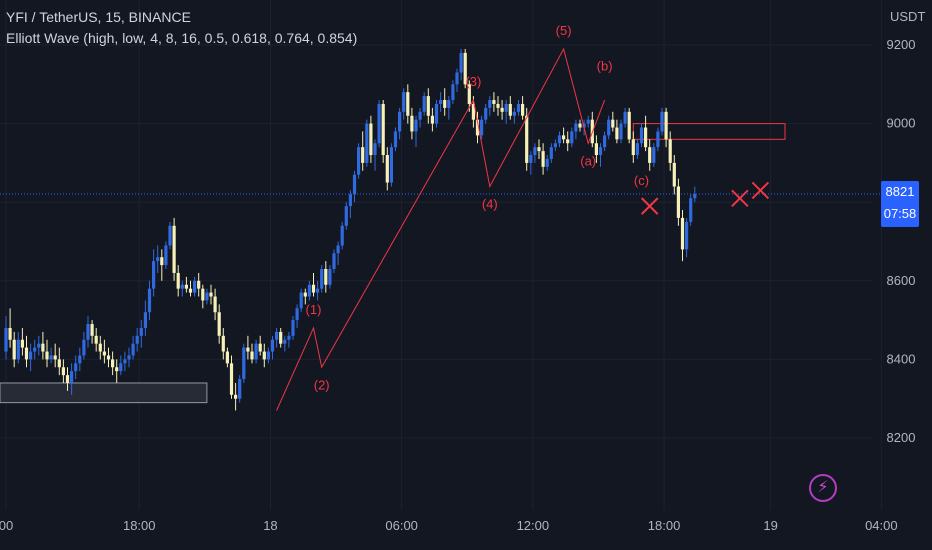  What do you see at coordinates (98, 17) in the screenshot?
I see `symbol-title: YFI / TetherUS, 15, BINANCE` at bounding box center [98, 17].